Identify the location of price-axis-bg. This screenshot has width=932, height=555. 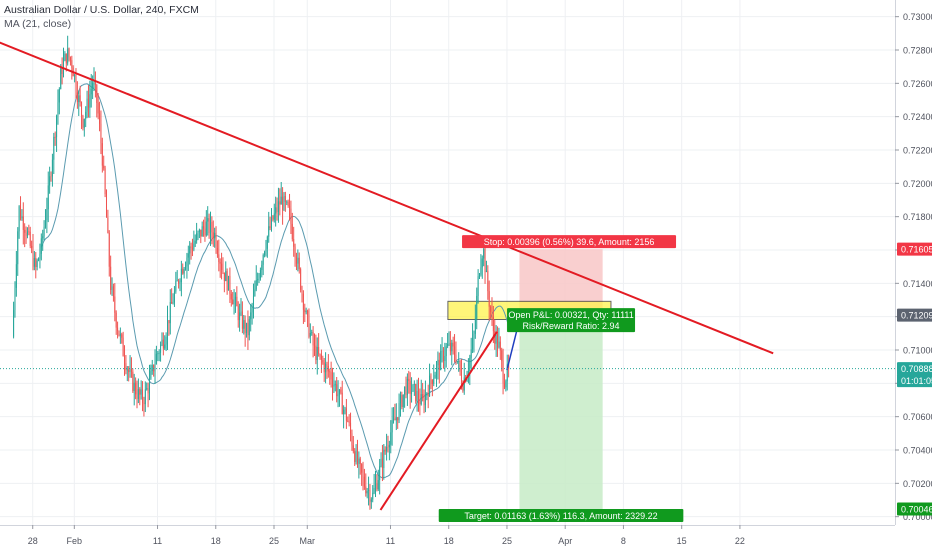
(913, 275).